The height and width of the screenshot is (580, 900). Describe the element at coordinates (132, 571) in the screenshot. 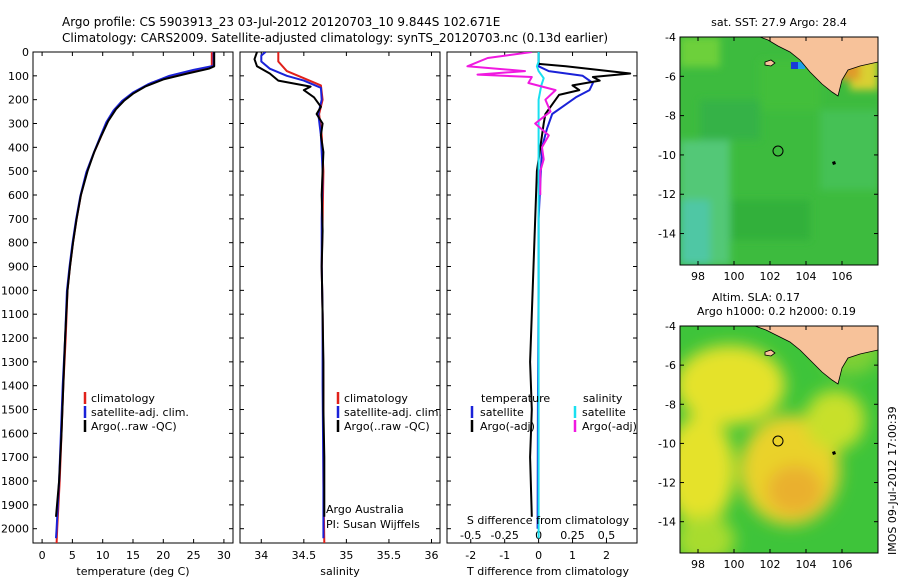

I see `temperature-xlabel: temperature (deg C)` at that location.